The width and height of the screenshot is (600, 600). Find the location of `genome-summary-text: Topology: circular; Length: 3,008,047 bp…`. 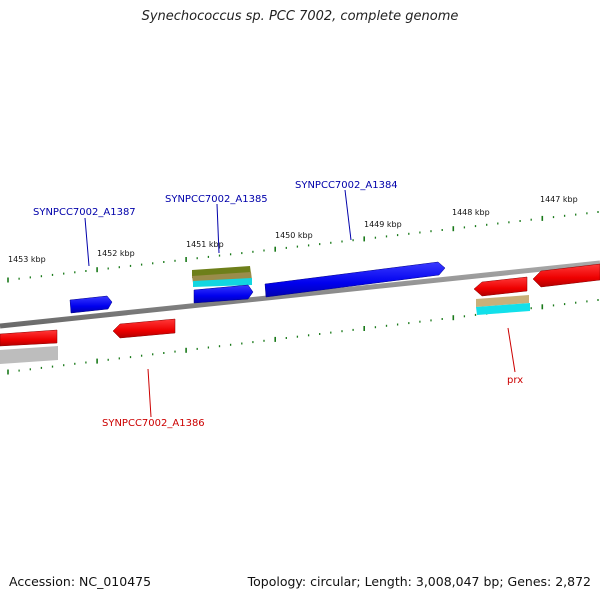

genome-summary-text: Topology: circular; Length: 3,008,047 bp… is located at coordinates (419, 581).